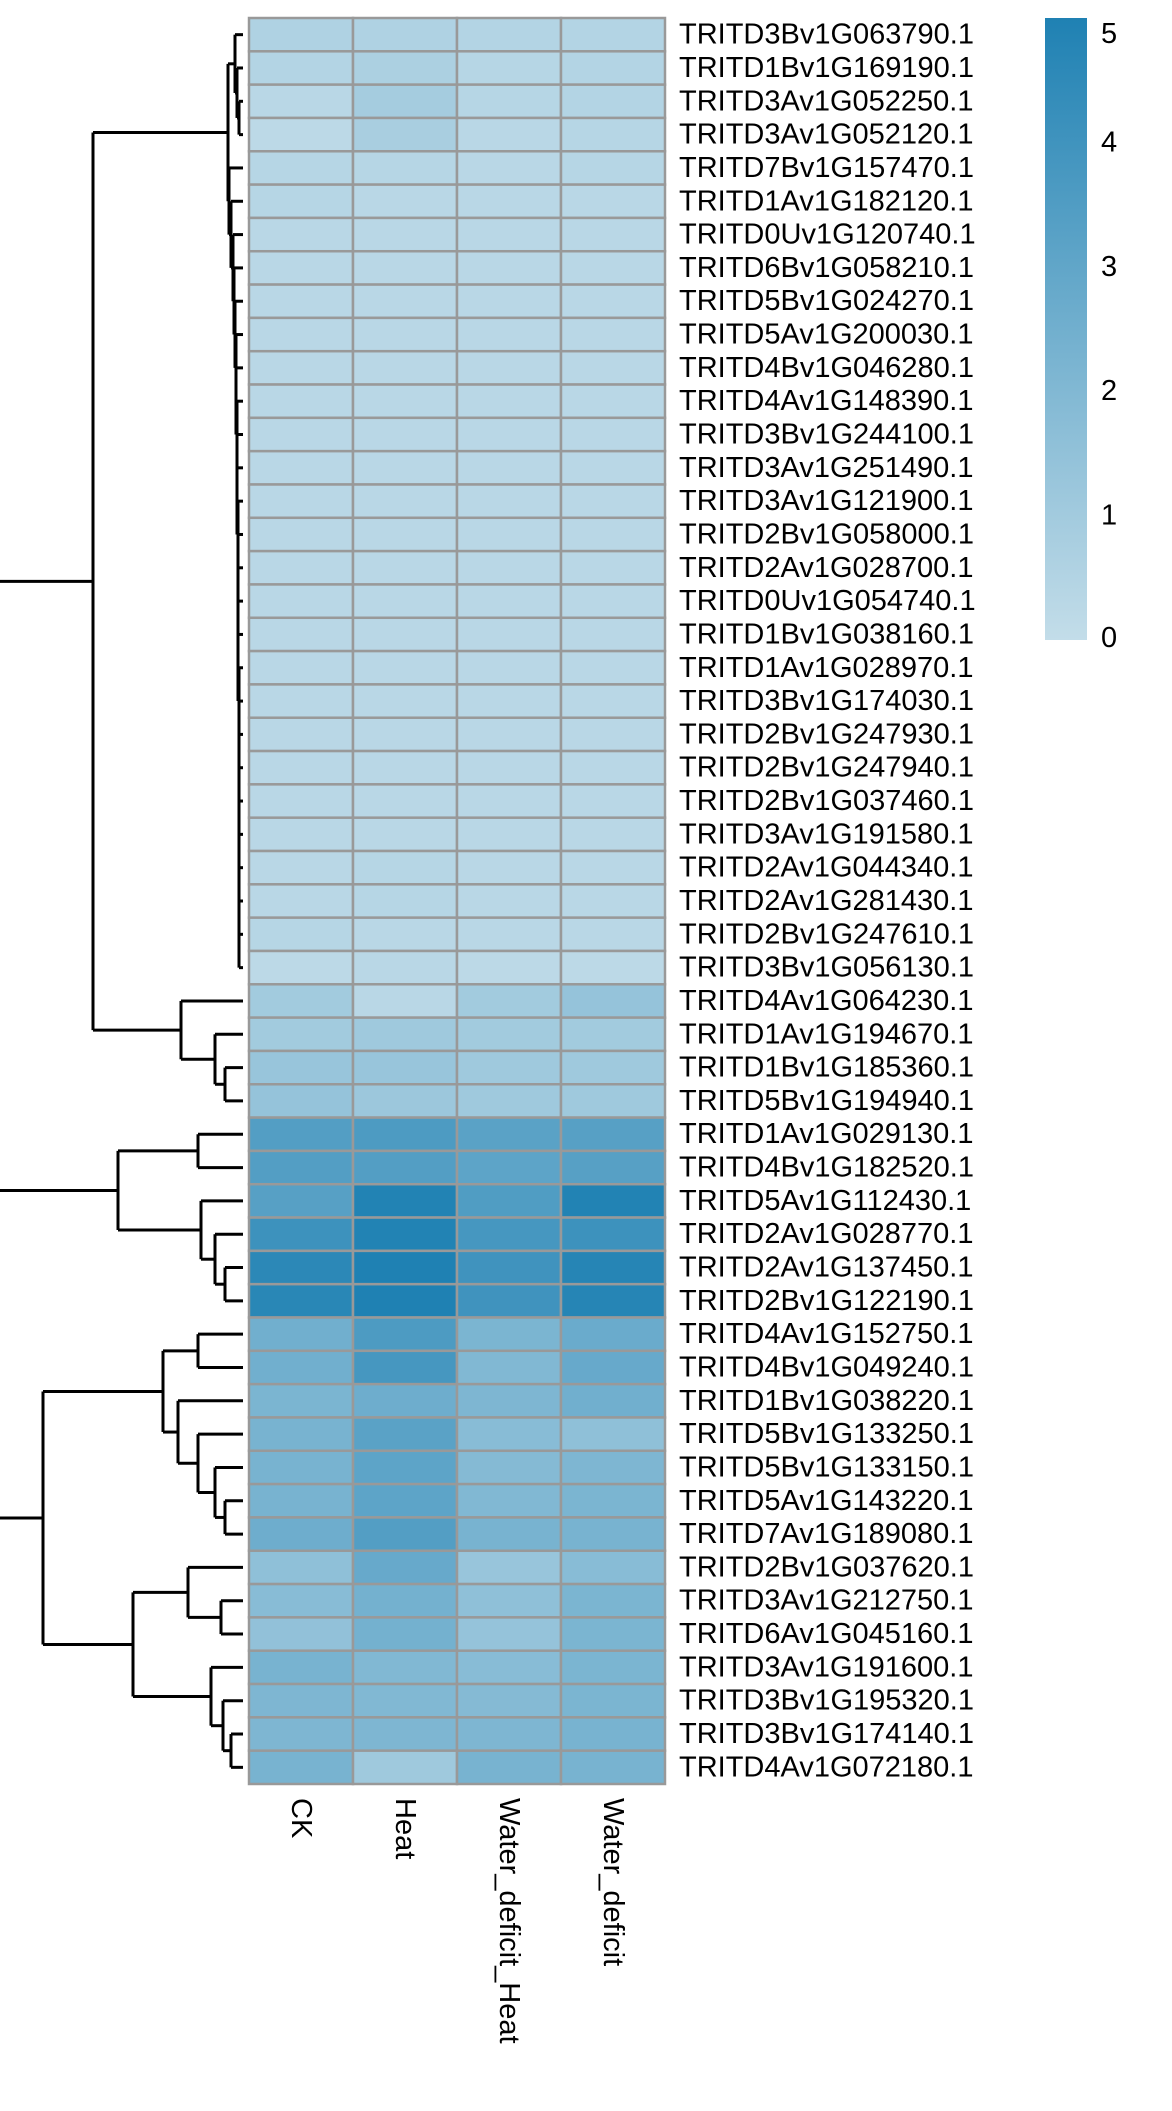  Describe the element at coordinates (826, 1634) in the screenshot. I see `row-label: TRITD6Av1G045160.1` at that location.